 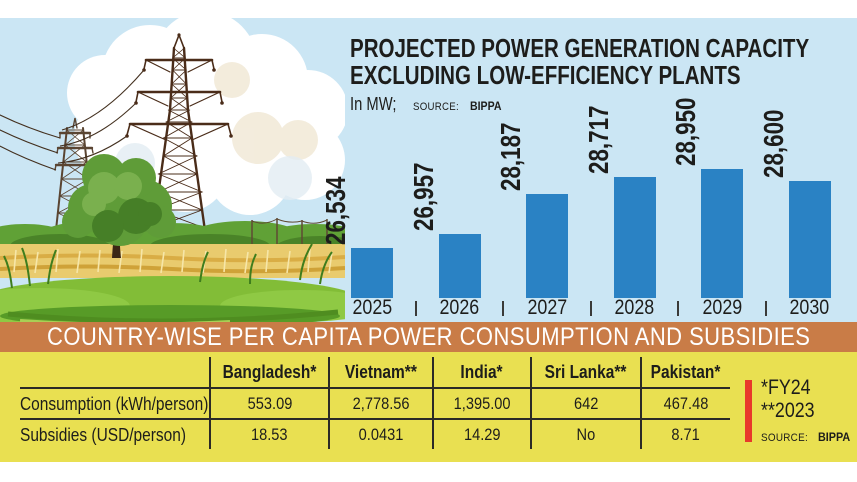 What do you see at coordinates (580, 48) in the screenshot?
I see `chart-title-line-1: PROJECTED POWER GENERATION CAPACITY` at bounding box center [580, 48].